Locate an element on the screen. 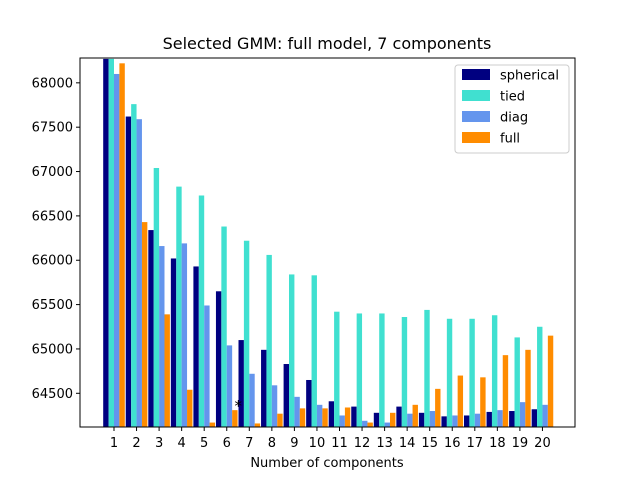  y-tick-label: 66500 is located at coordinates (52, 216).